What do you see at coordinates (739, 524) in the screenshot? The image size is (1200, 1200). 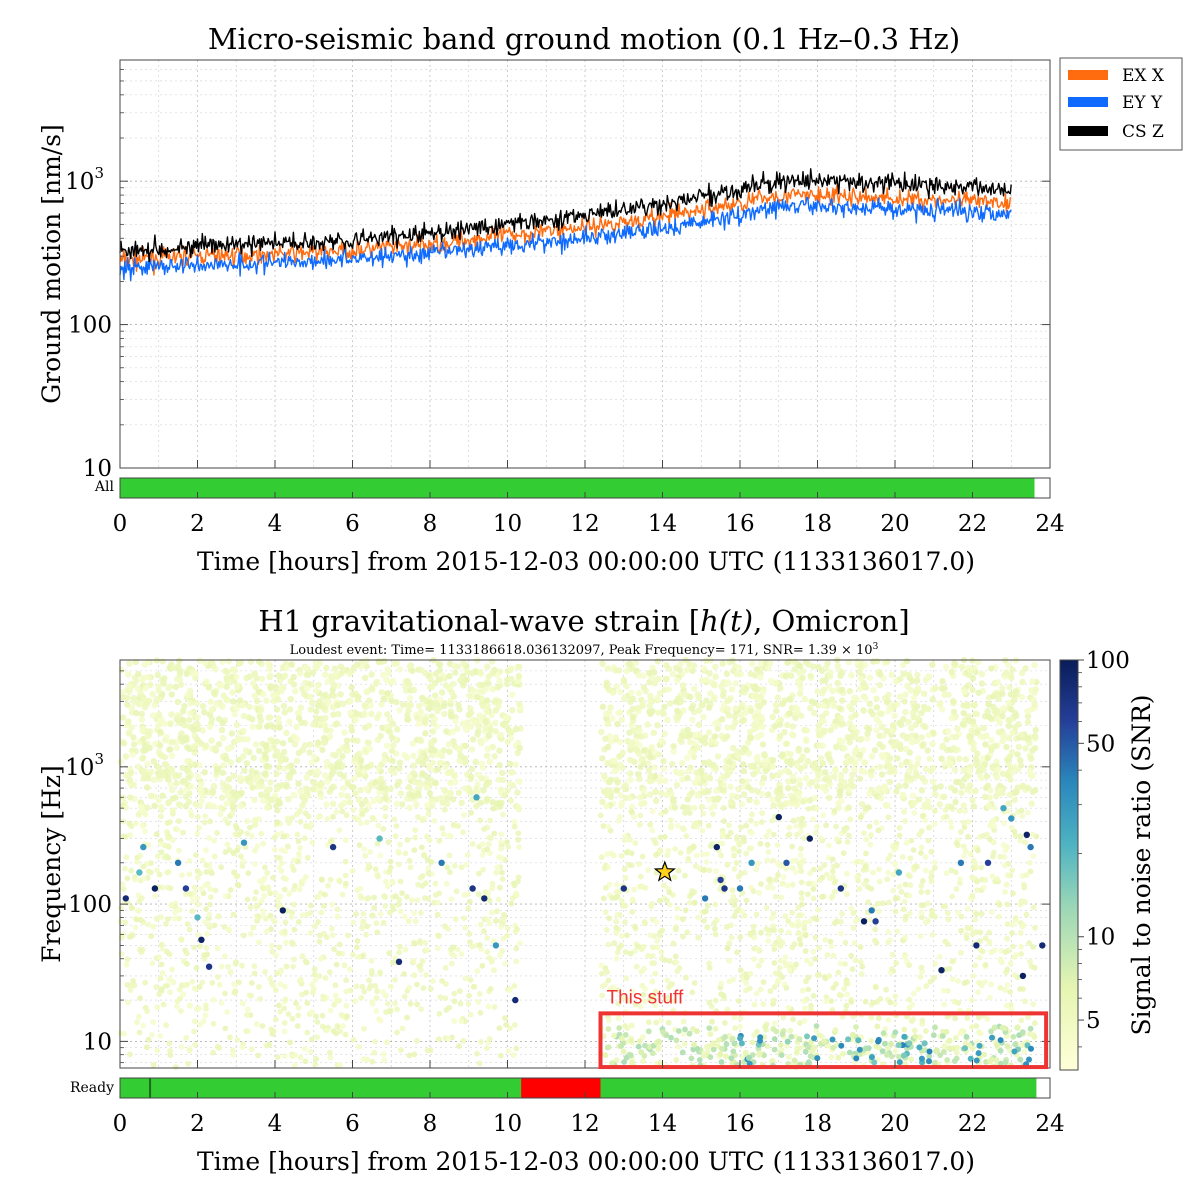 I see `x-tick-label: 16` at bounding box center [739, 524].